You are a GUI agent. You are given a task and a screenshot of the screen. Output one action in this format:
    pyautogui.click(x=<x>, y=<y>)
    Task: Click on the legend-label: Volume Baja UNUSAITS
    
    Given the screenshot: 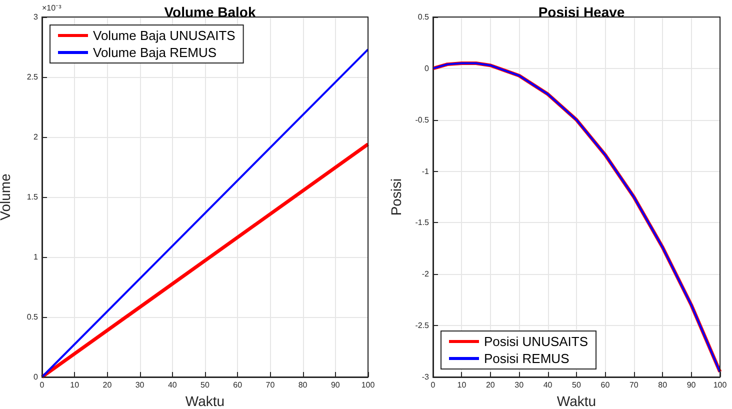 What is the action you would take?
    pyautogui.click(x=164, y=35)
    